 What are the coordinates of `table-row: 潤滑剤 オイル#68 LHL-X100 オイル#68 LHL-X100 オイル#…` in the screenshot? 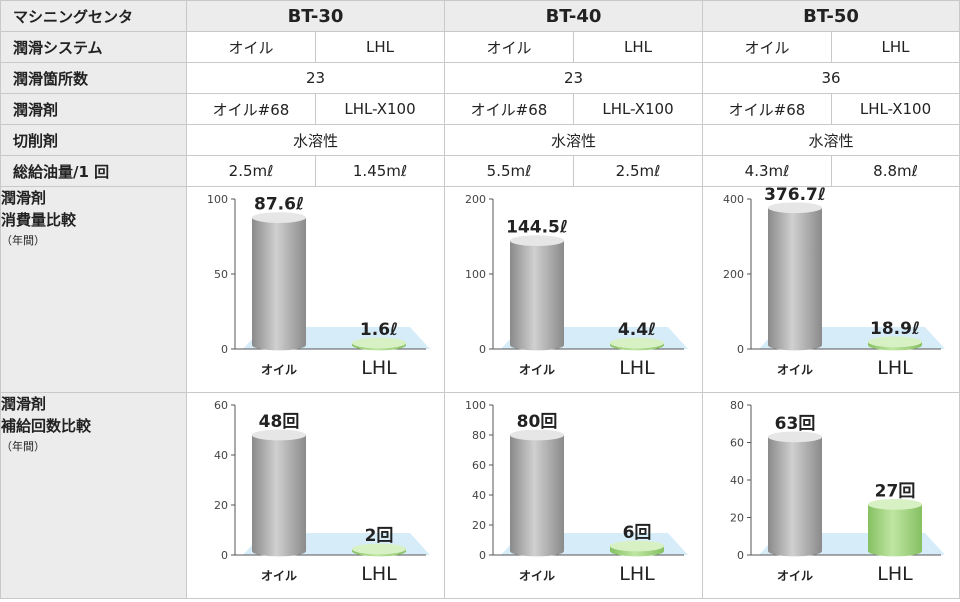 It's located at (480, 109).